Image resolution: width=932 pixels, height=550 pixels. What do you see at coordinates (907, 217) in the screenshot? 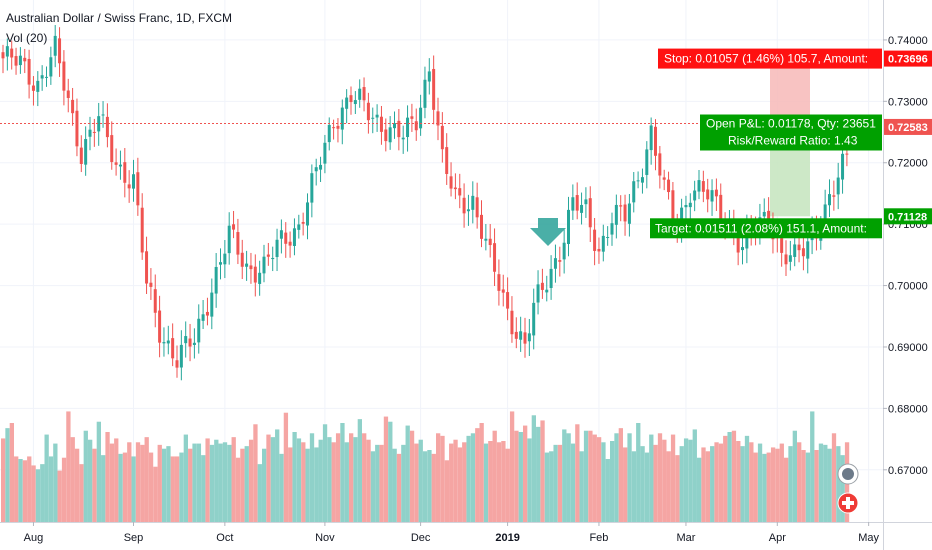
I see `target-price-tag: 0.71128` at bounding box center [907, 217].